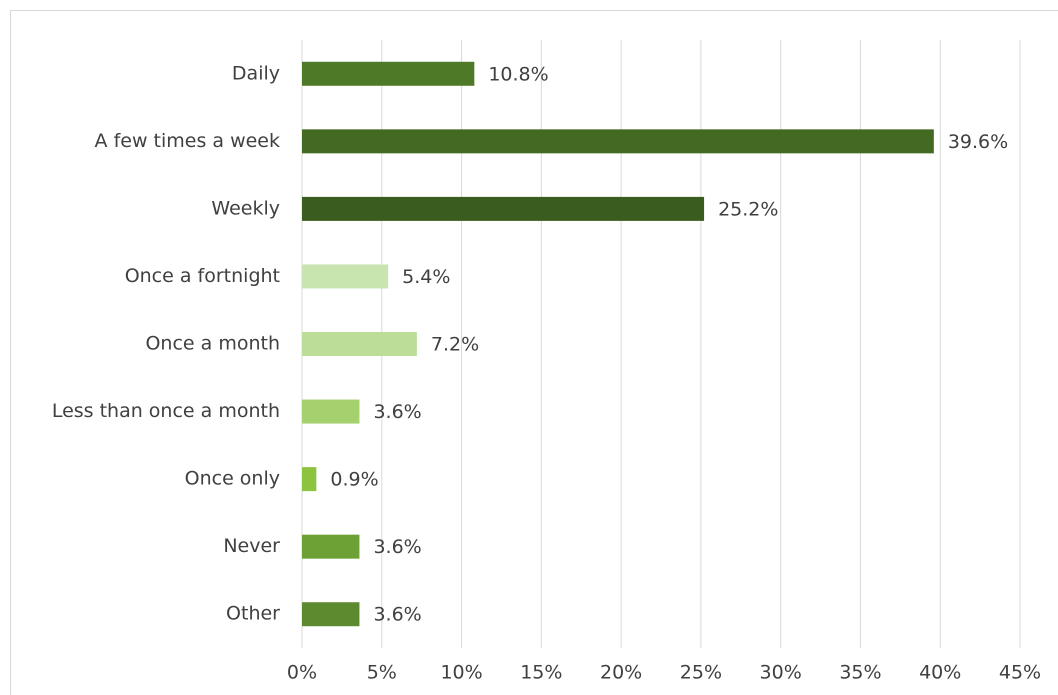 This screenshot has height=695, width=1058. What do you see at coordinates (202, 276) in the screenshot?
I see `y-tick-label: Once a fortnight` at bounding box center [202, 276].